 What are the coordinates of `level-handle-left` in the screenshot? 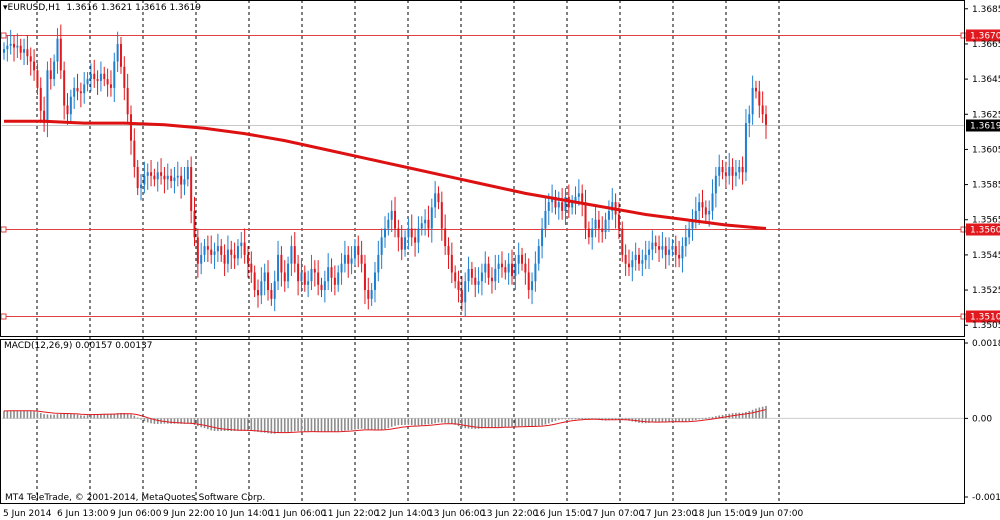 It's located at (3, 35).